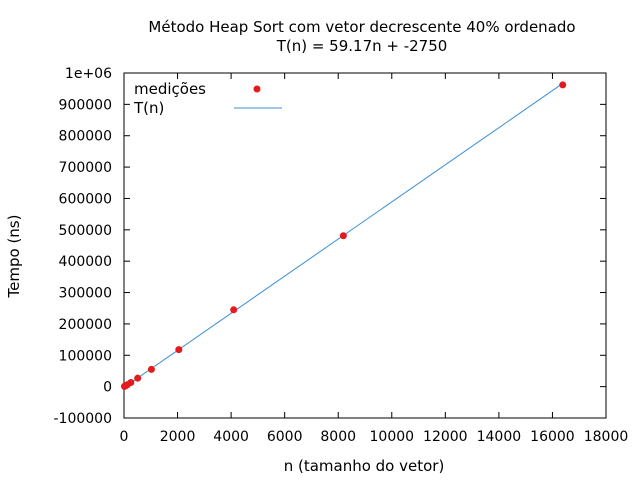 This screenshot has height=480, width=640. What do you see at coordinates (606, 437) in the screenshot?
I see `x-tick-label: 18000` at bounding box center [606, 437].